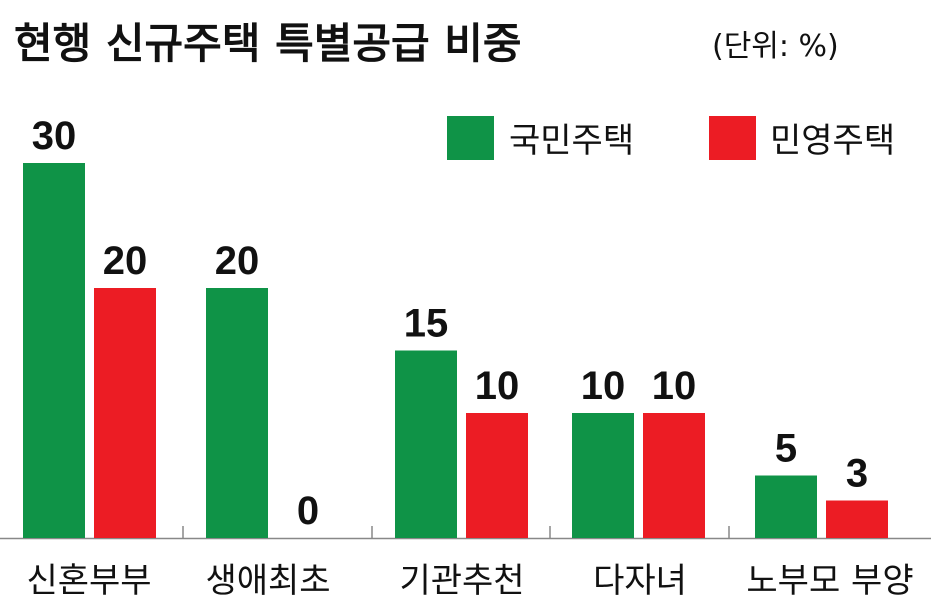  I want to click on chart-title: 현행 신규주택 특별공급 비중, so click(268, 43).